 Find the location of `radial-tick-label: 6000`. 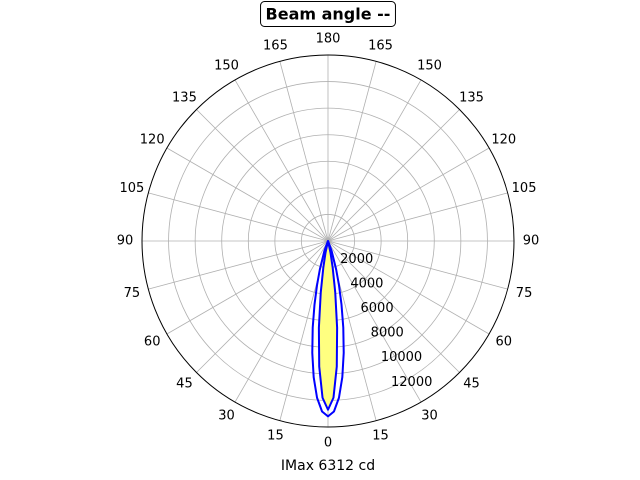

radial-tick-label: 6000 is located at coordinates (377, 308).